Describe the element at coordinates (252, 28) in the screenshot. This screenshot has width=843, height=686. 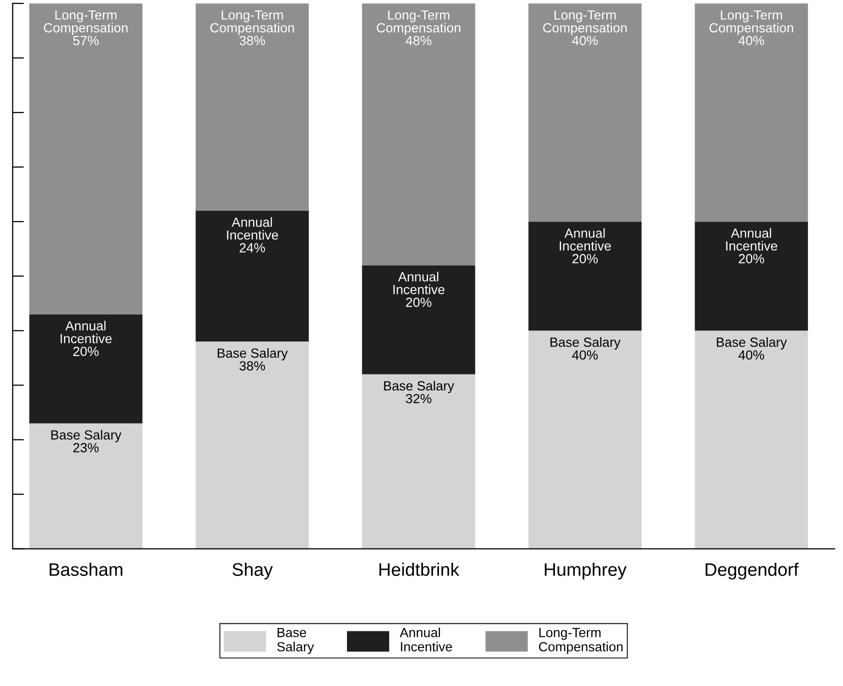
I see `data-label: Long-Term Compensation 38%` at that location.